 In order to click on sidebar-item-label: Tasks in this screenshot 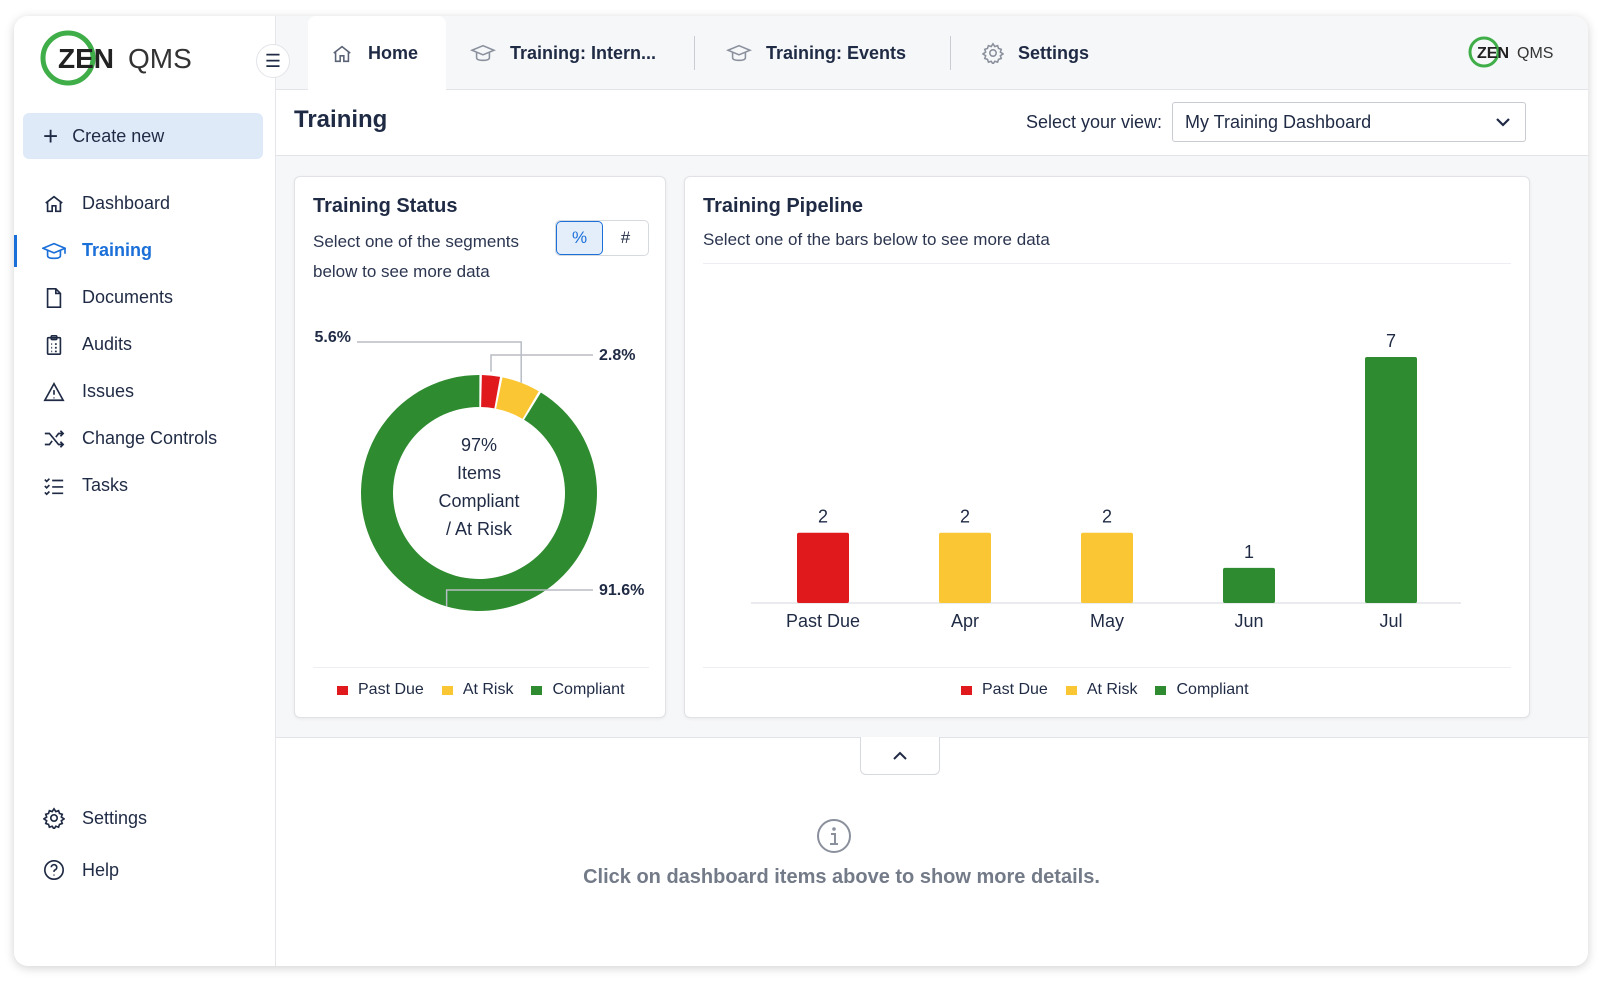, I will do `click(105, 485)`.